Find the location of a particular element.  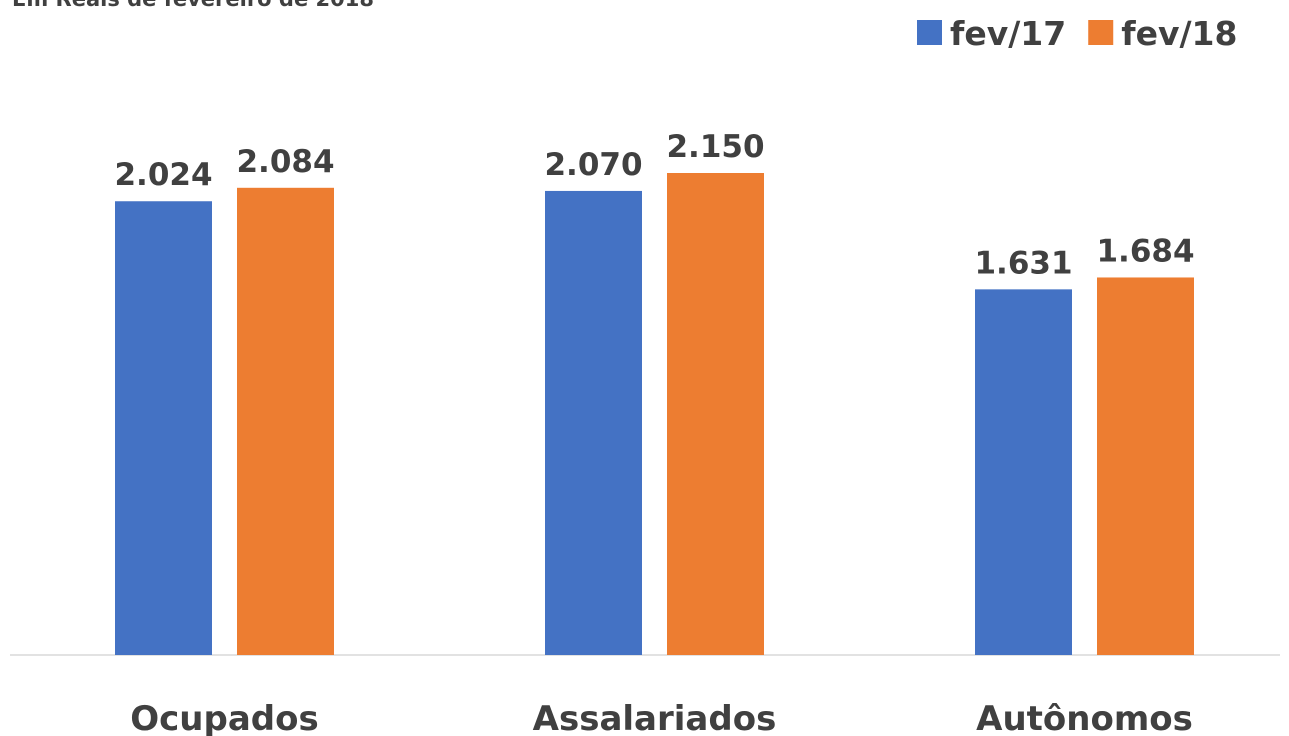

legend-label: fev/17 is located at coordinates (1008, 33).